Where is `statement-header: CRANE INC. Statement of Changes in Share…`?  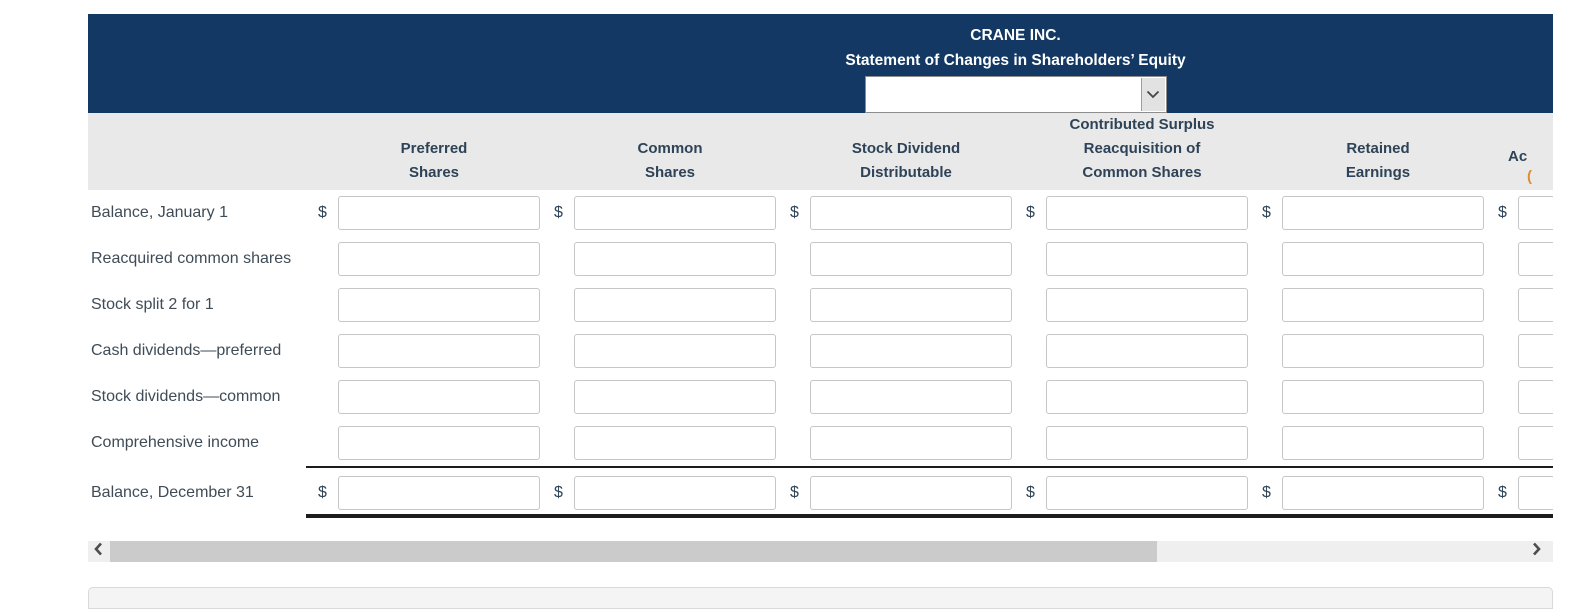
statement-header: CRANE INC. Statement of Changes in Share… is located at coordinates (820, 63).